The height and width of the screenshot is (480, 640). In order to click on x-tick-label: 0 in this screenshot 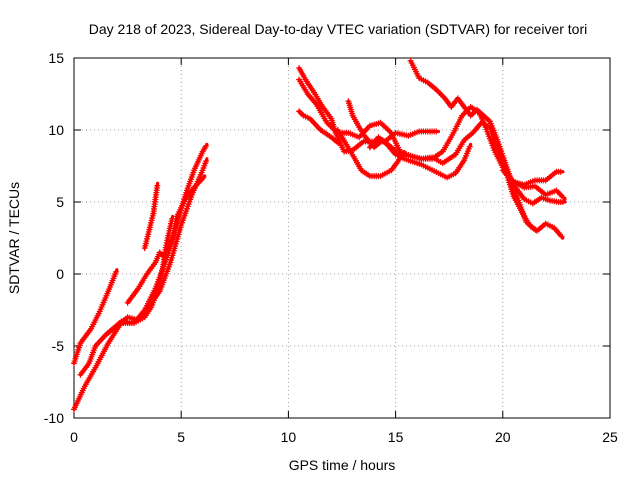, I will do `click(74, 437)`.